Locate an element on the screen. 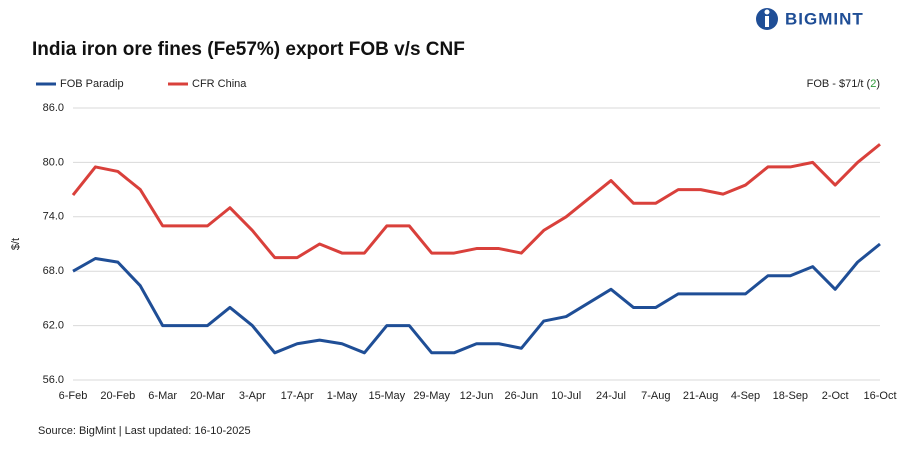  y-axis-label: $/t is located at coordinates (16, 244).